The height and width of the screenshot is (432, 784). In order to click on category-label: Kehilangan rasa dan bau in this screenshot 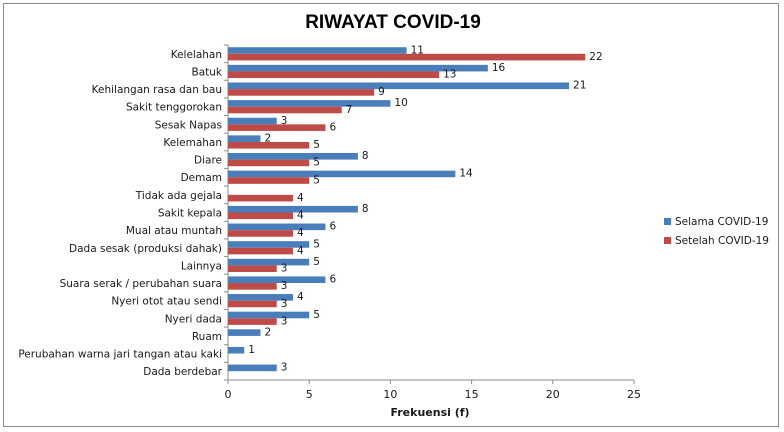, I will do `click(157, 90)`.